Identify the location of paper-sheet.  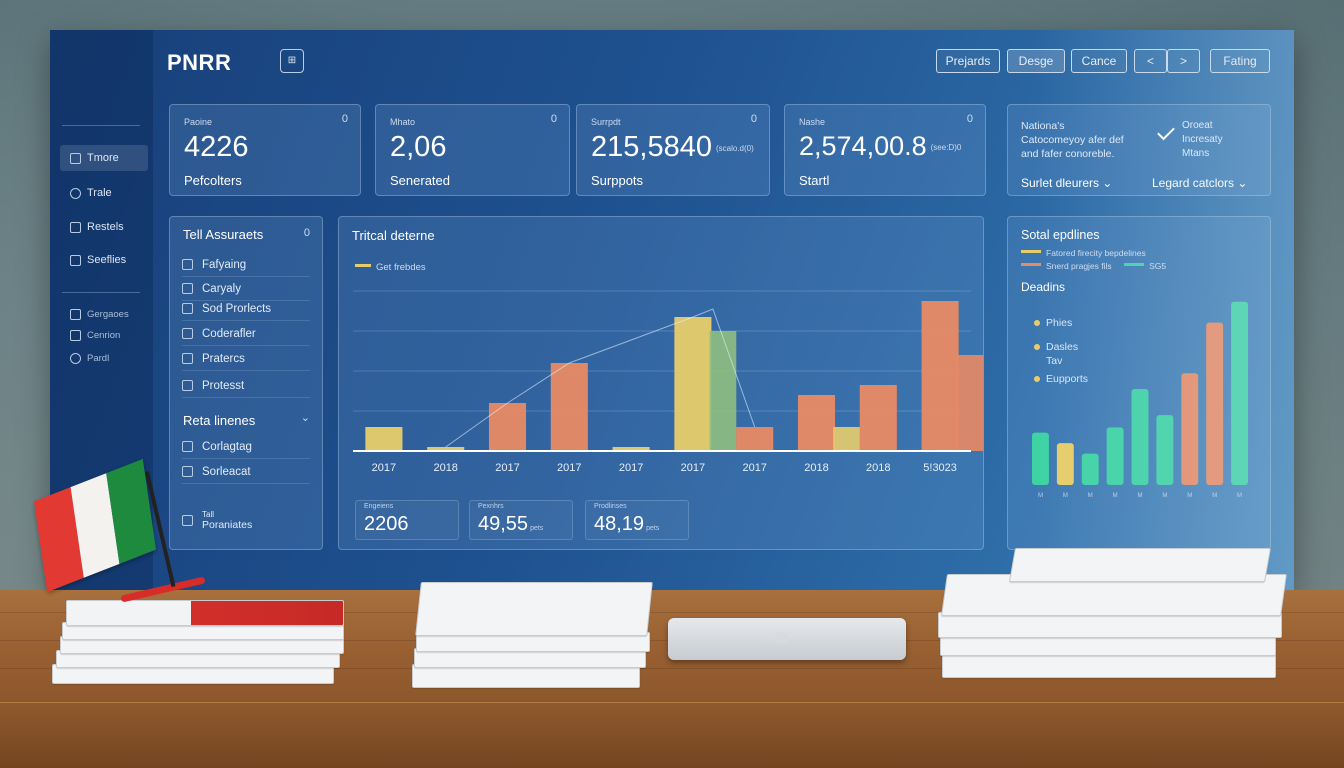
(1140, 565).